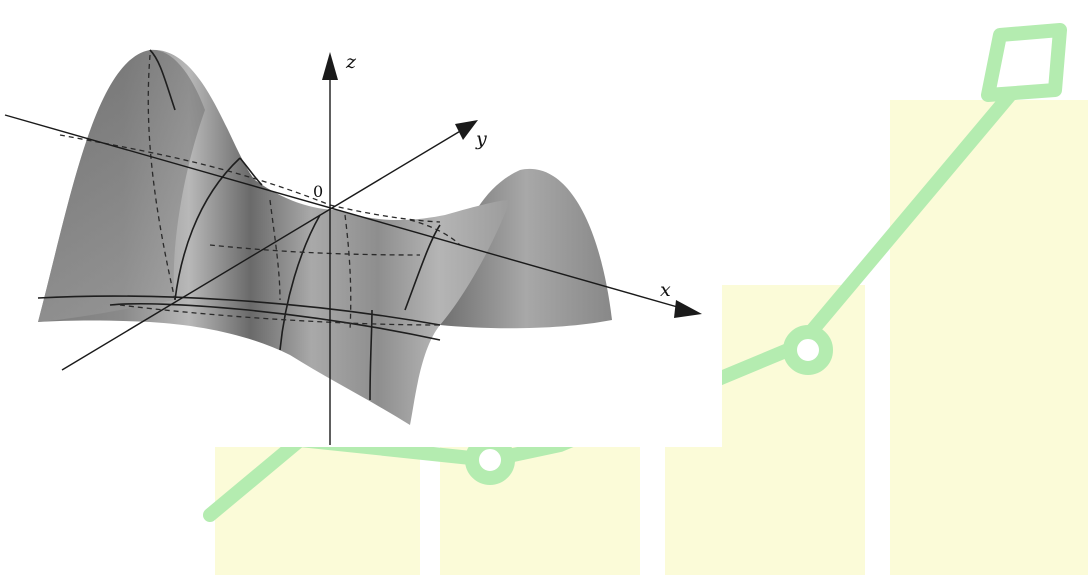  Describe the element at coordinates (351, 62) in the screenshot. I see `z-axis-label: z` at that location.